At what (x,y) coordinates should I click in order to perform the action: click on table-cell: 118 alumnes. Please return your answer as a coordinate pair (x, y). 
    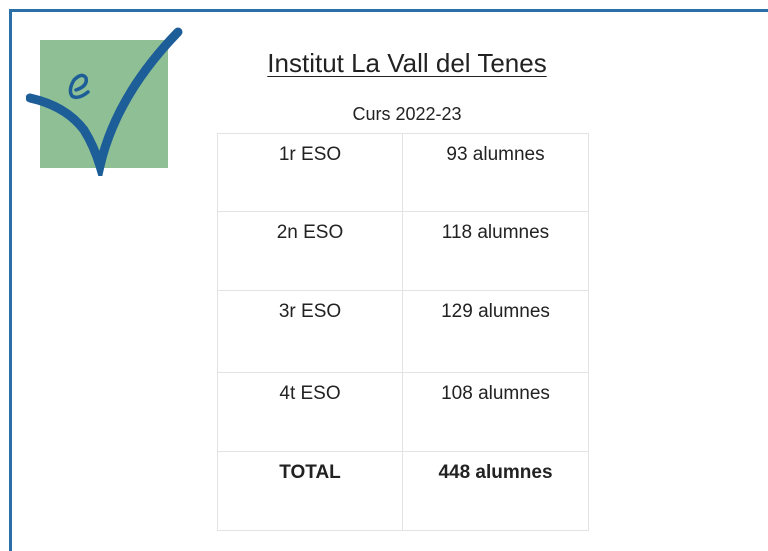
    Looking at the image, I should click on (495, 251).